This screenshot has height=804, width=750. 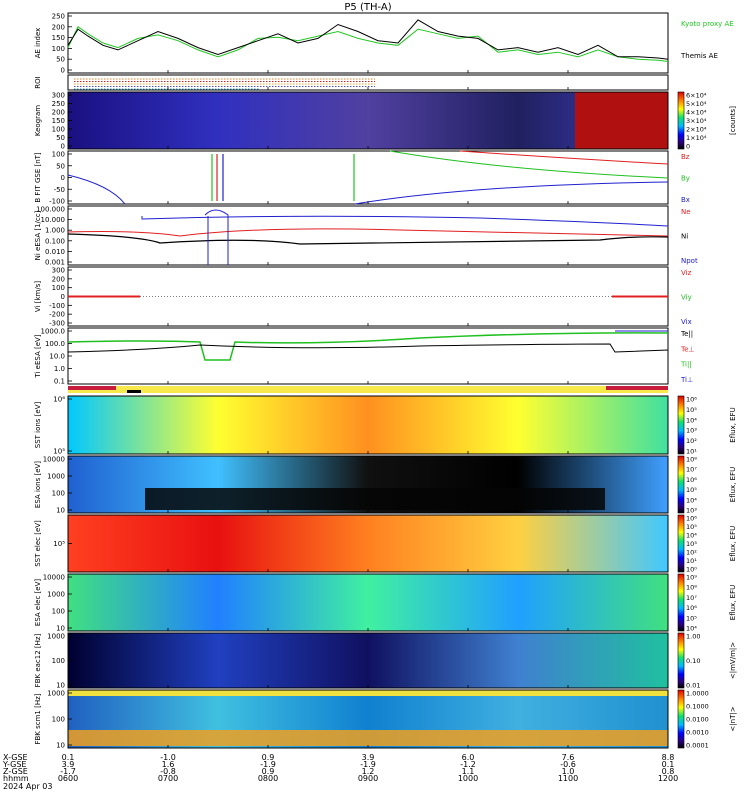 What do you see at coordinates (55, 252) in the screenshot?
I see `density-ytick: 0.010` at bounding box center [55, 252].